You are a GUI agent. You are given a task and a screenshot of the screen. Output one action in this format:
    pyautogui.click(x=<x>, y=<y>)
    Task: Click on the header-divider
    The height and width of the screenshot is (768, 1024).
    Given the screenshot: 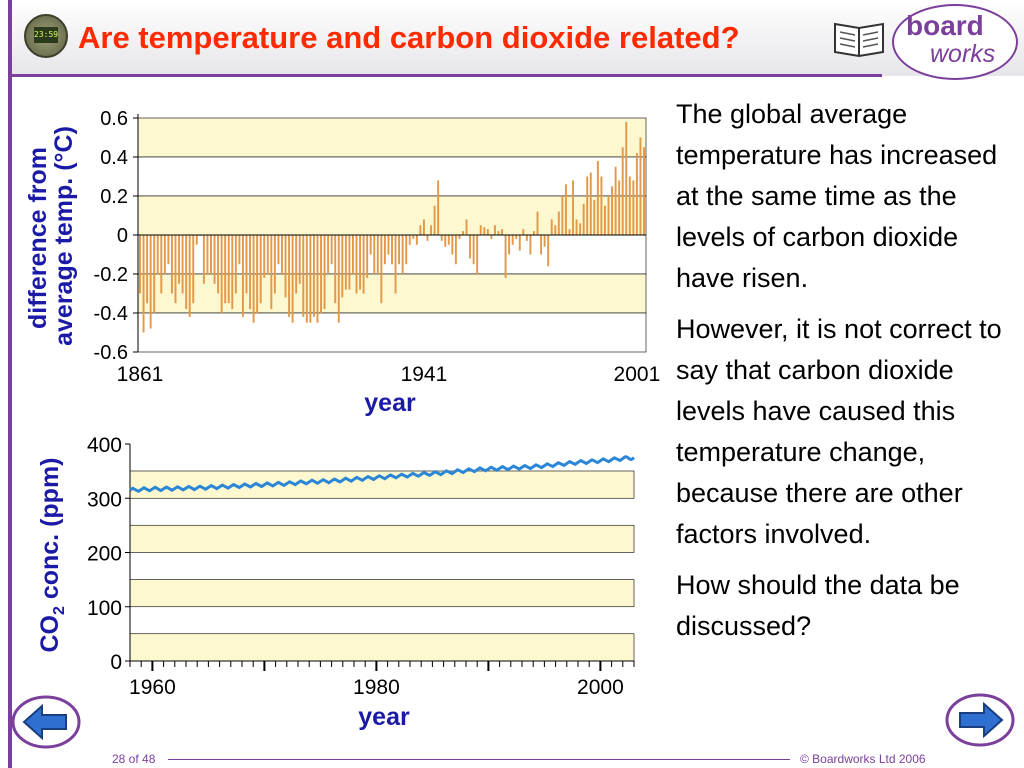 What is the action you would take?
    pyautogui.click(x=447, y=75)
    